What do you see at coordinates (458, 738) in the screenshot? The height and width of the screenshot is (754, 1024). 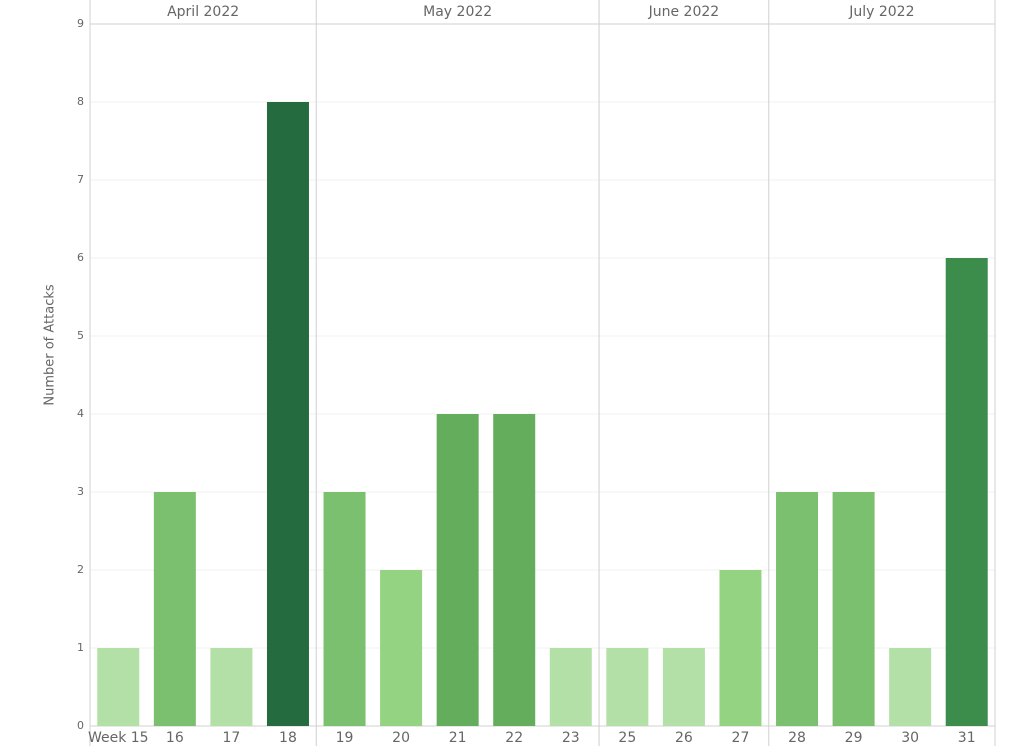 I see `x-tick-label: 21` at bounding box center [458, 738].